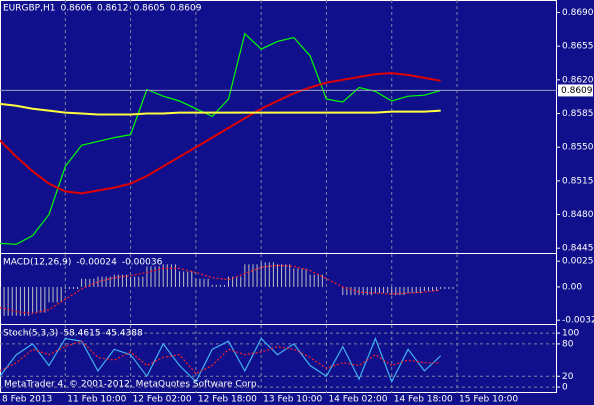 This screenshot has height=405, width=594. I want to click on x-tick-label: 14 Feb 02:00, so click(357, 400).